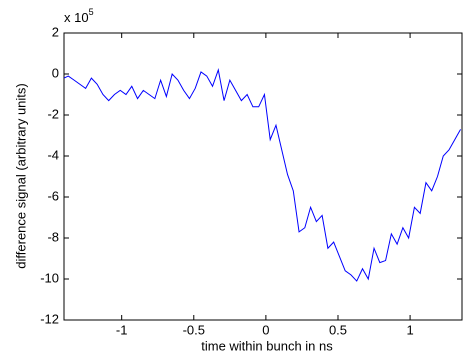  I want to click on y-tick-label: -12, so click(49, 318).